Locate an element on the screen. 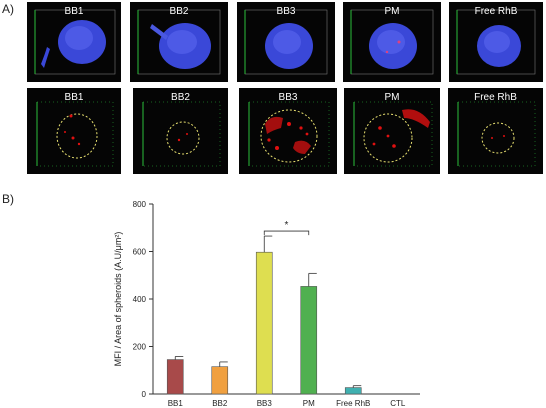 The width and height of the screenshot is (546, 408). x-tick-label: BB1 is located at coordinates (176, 403).